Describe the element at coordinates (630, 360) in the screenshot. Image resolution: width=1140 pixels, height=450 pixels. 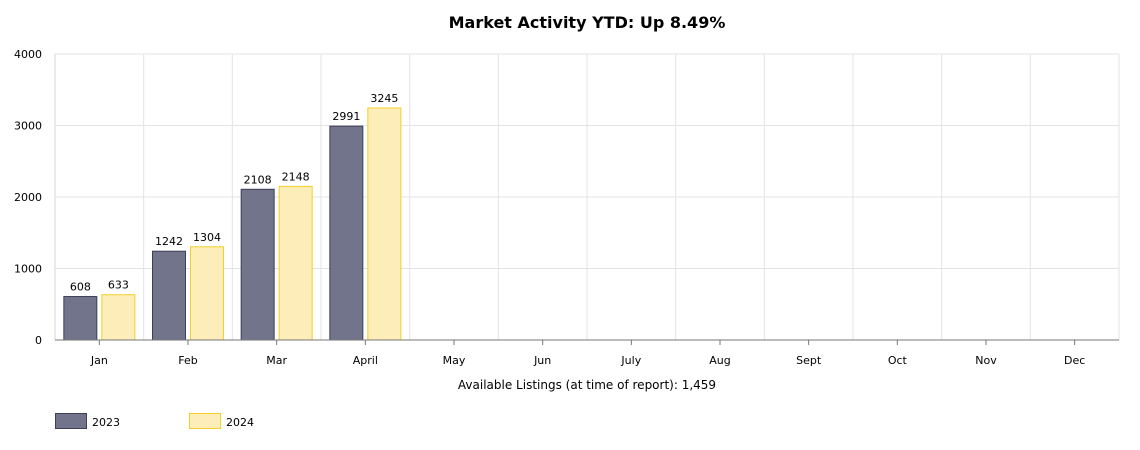
I see `x-tick-label: July` at that location.